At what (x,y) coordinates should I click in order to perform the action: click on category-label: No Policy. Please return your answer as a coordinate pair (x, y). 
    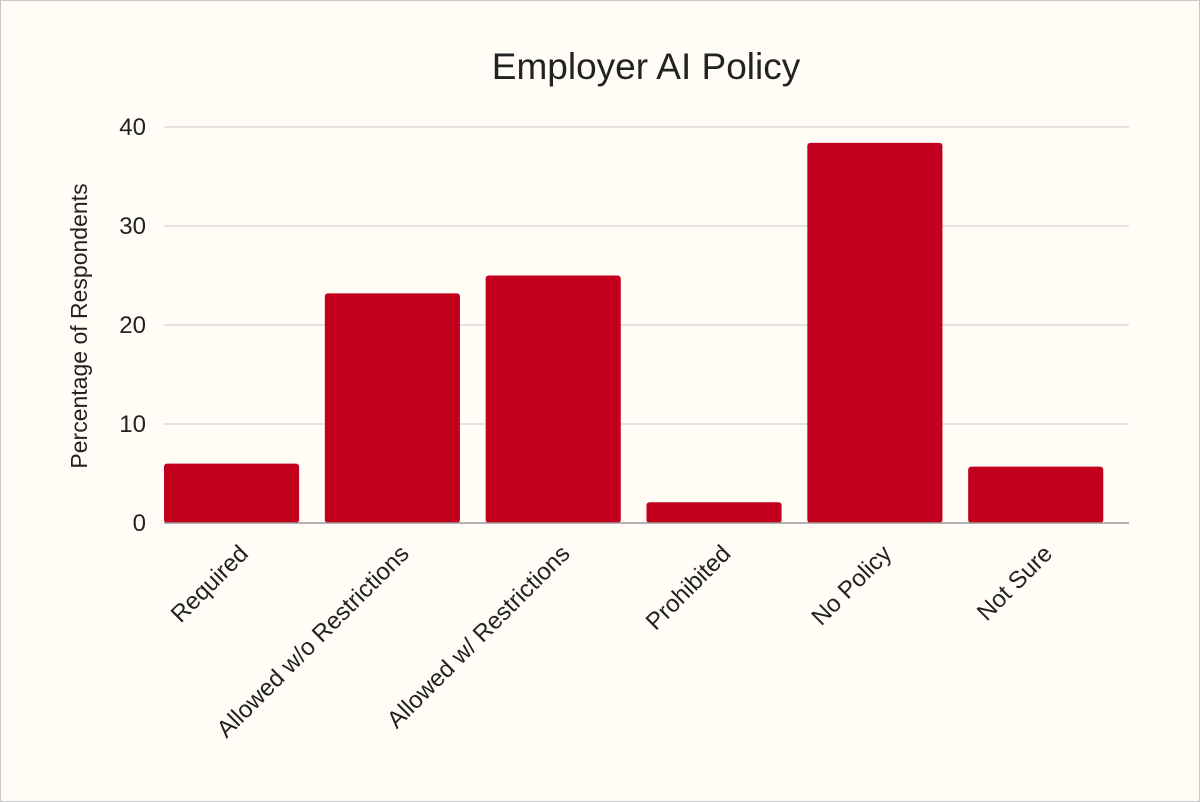
    Looking at the image, I should click on (851, 585).